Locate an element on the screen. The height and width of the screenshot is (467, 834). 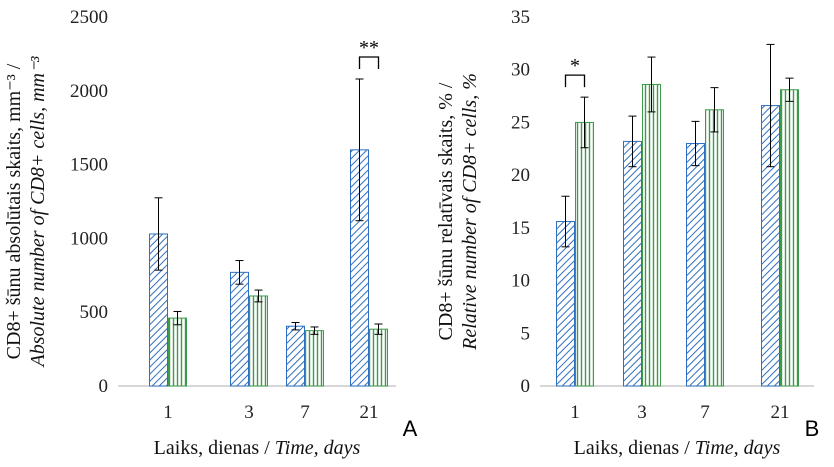
y-tick-label: 15 is located at coordinates (520, 228).